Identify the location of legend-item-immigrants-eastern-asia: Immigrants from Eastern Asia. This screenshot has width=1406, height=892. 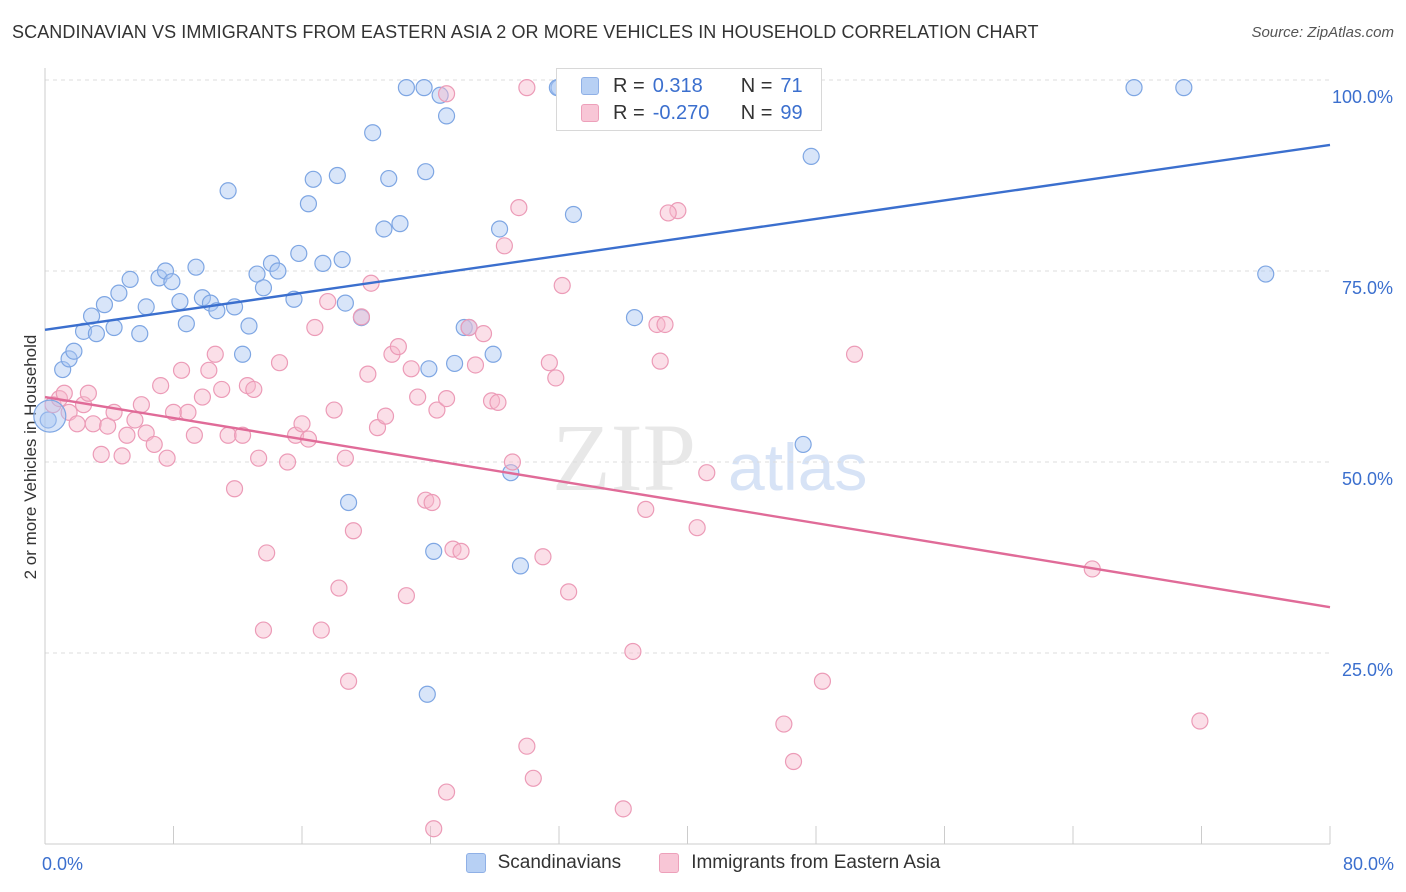
(799, 863).